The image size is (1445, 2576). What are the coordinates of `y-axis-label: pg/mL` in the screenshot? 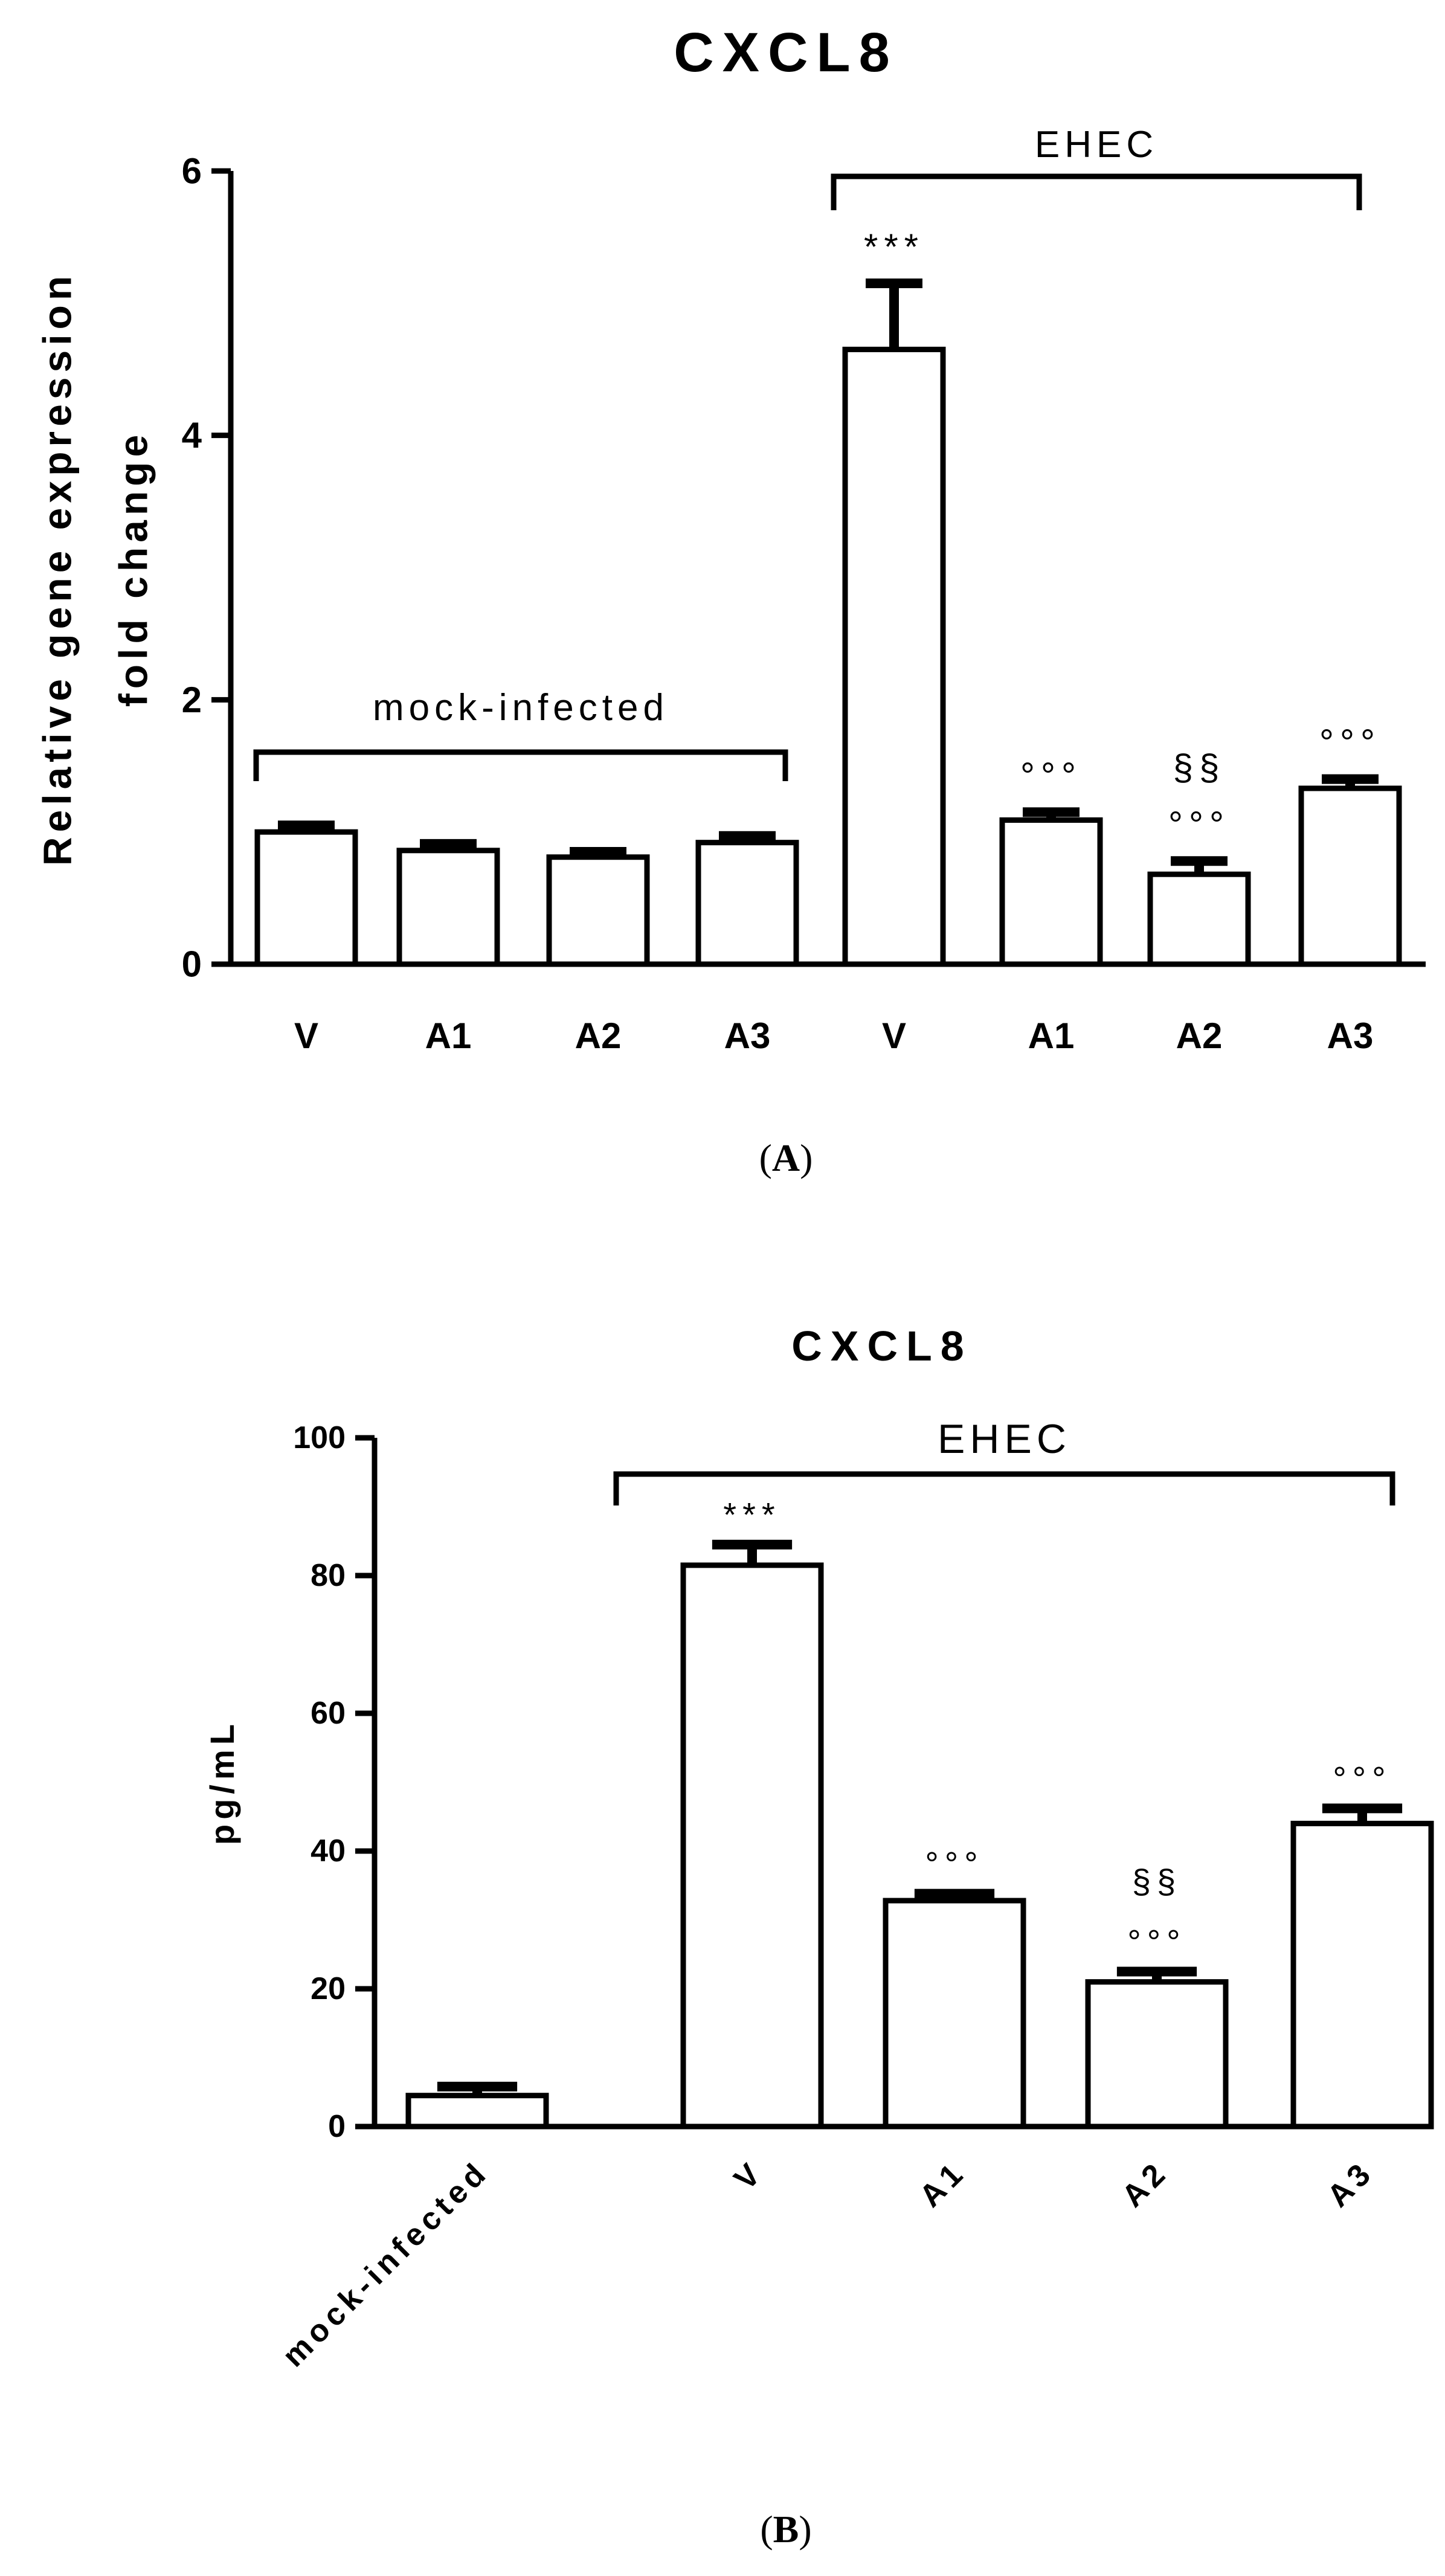 It's located at (222, 1782).